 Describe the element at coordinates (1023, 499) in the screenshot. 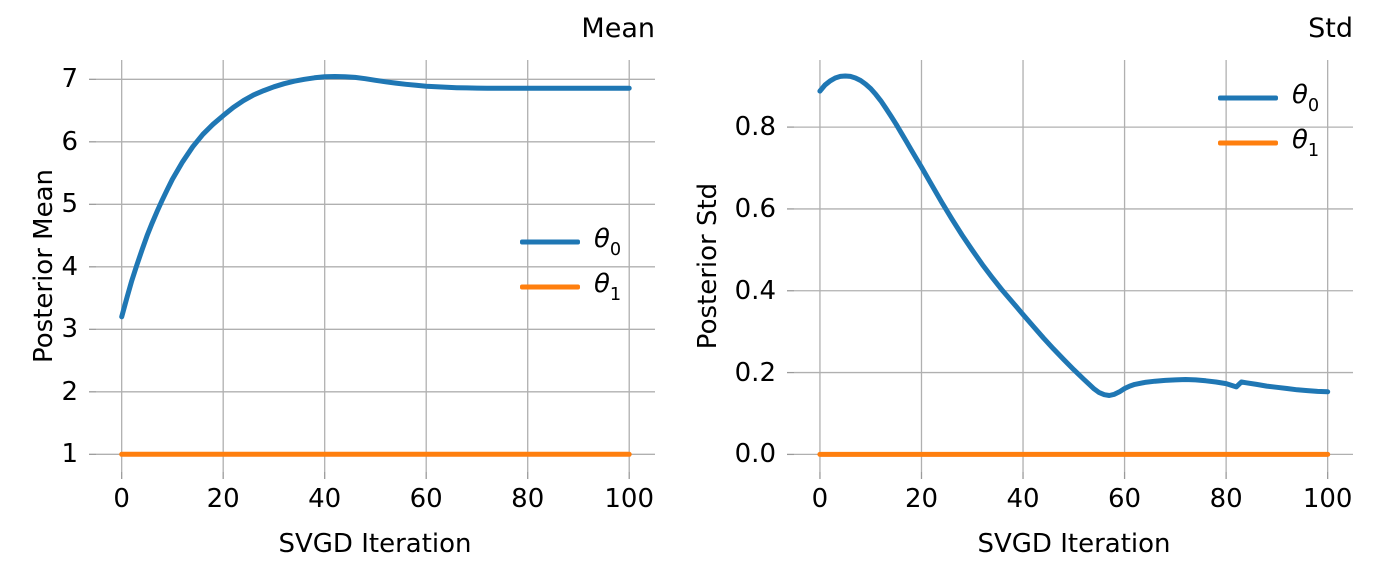

I see `std-x-tick-label: 40` at that location.